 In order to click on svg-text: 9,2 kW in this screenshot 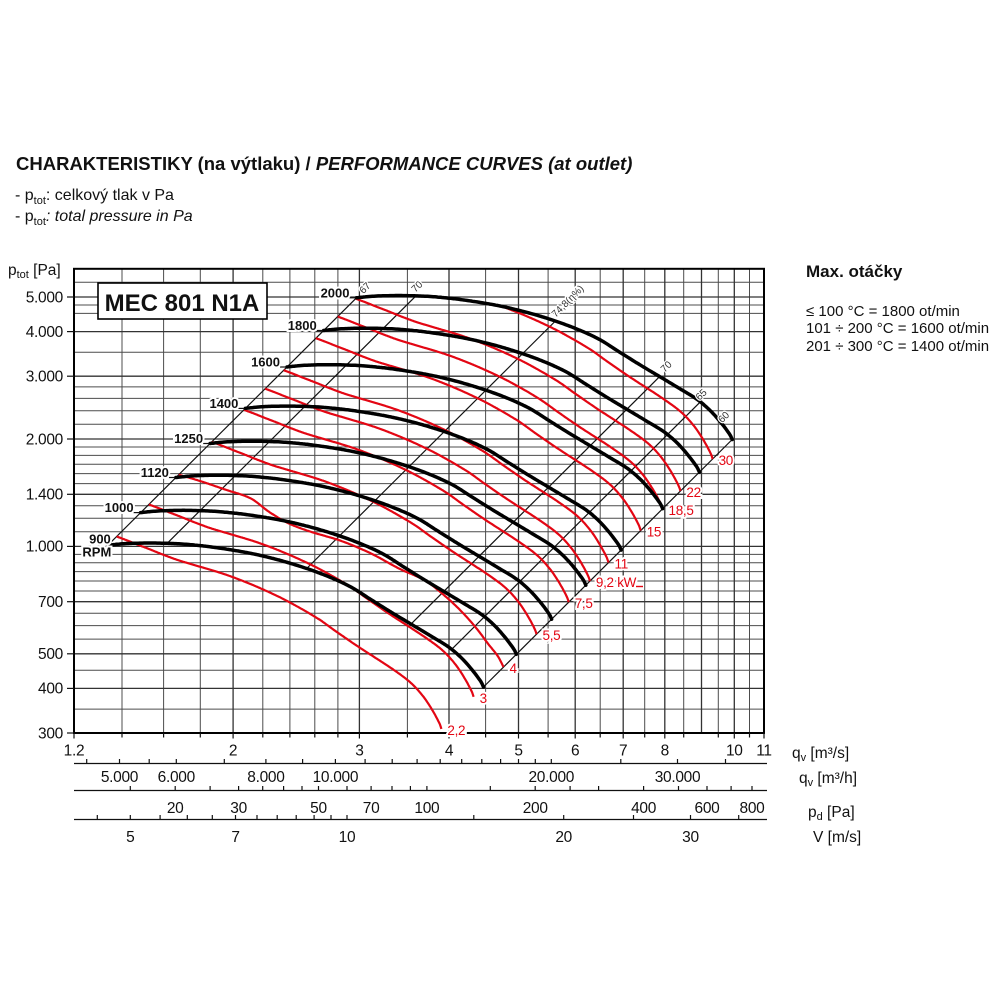, I will do `click(616, 582)`.